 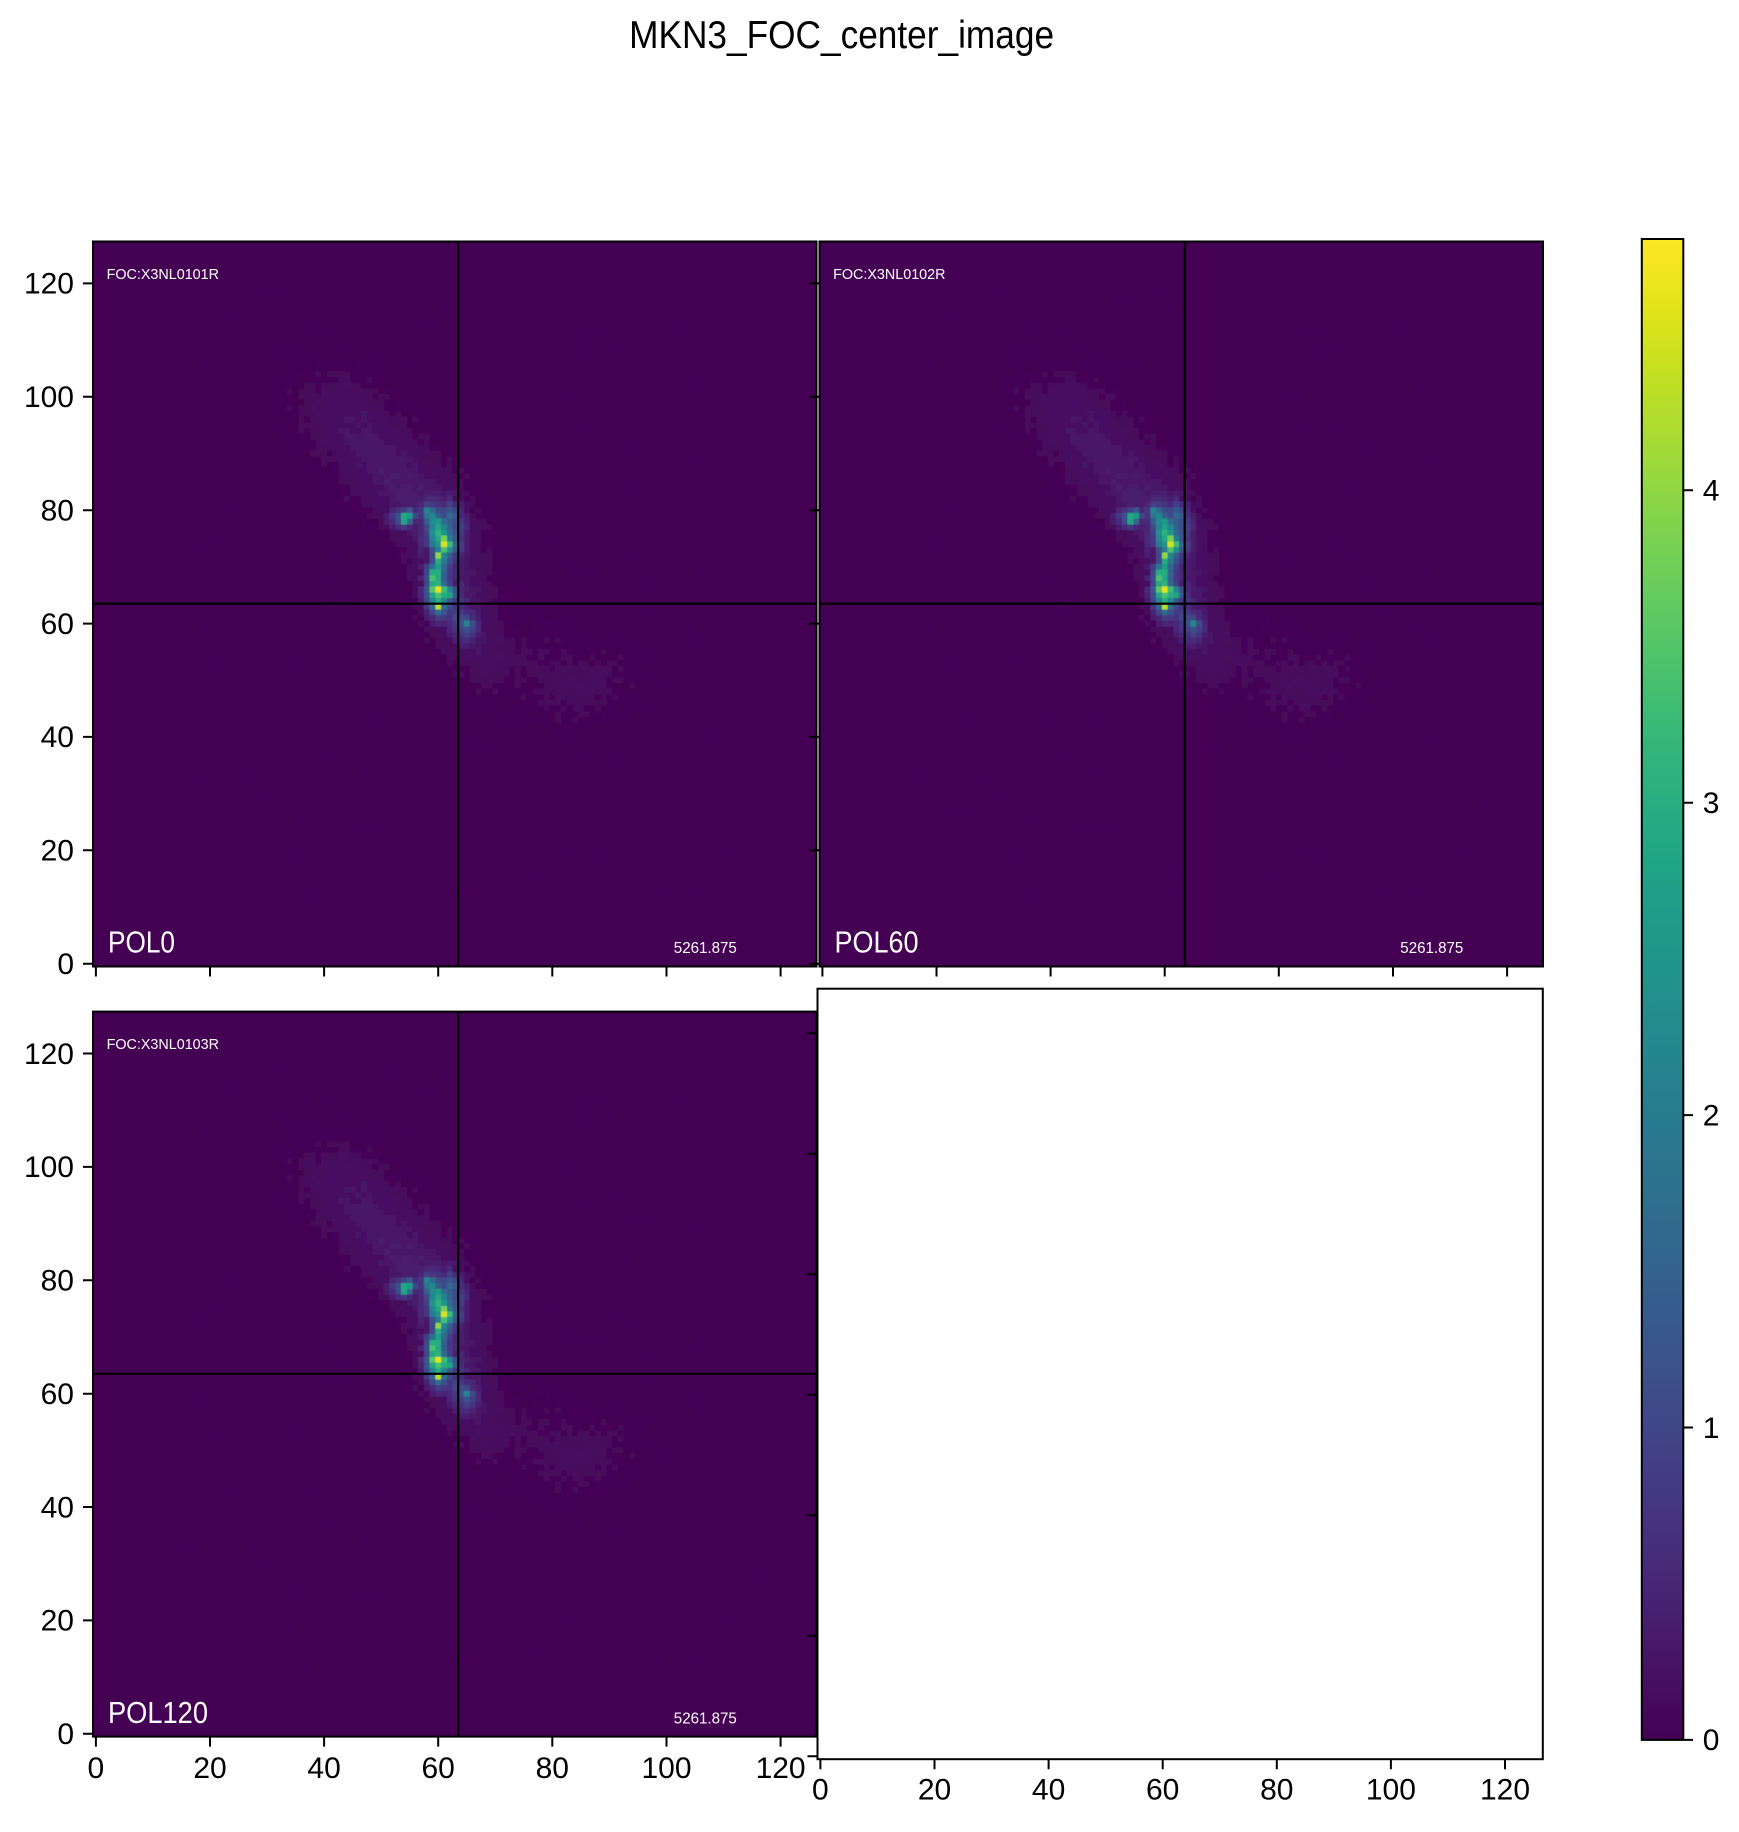 What do you see at coordinates (1711, 1428) in the screenshot?
I see `svg-text: 1` at bounding box center [1711, 1428].